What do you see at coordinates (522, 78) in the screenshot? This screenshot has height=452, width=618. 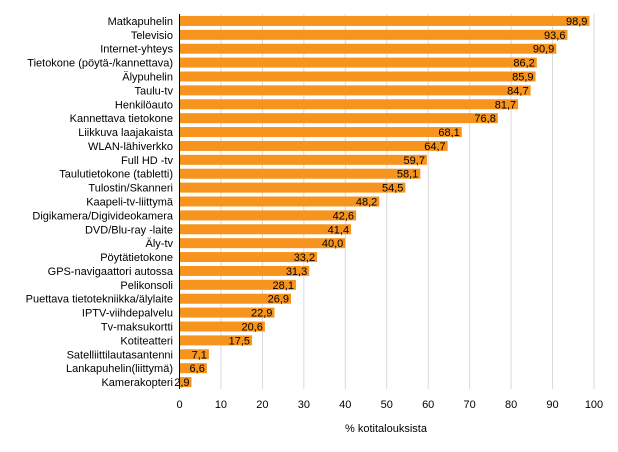 I see `data-label: 85,9` at bounding box center [522, 78].